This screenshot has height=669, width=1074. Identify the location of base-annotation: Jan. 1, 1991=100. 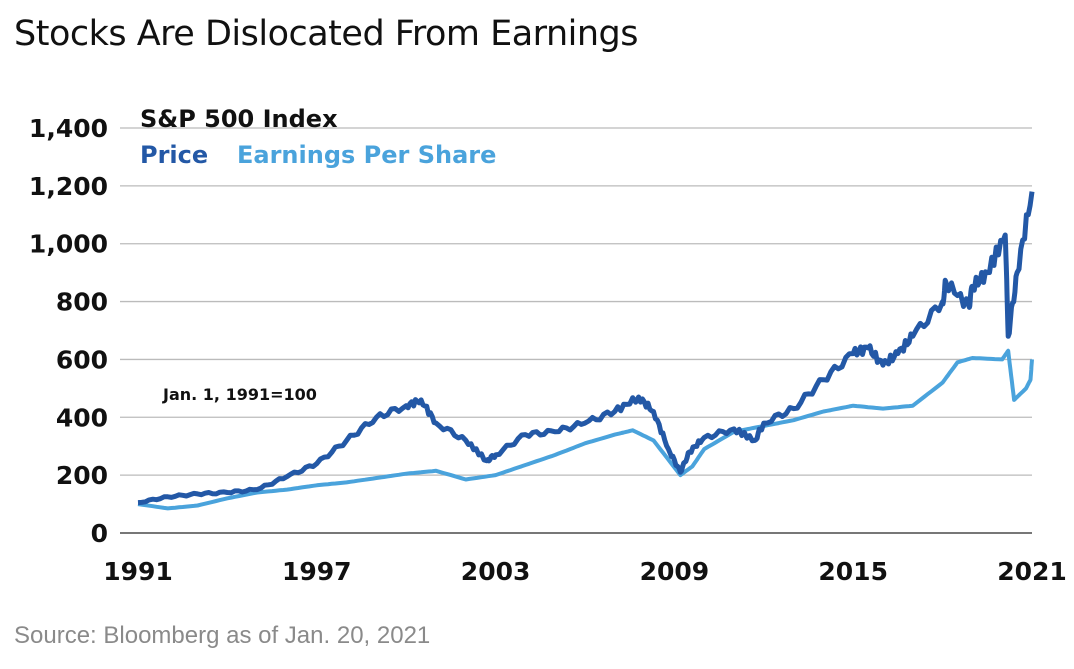
(239, 394).